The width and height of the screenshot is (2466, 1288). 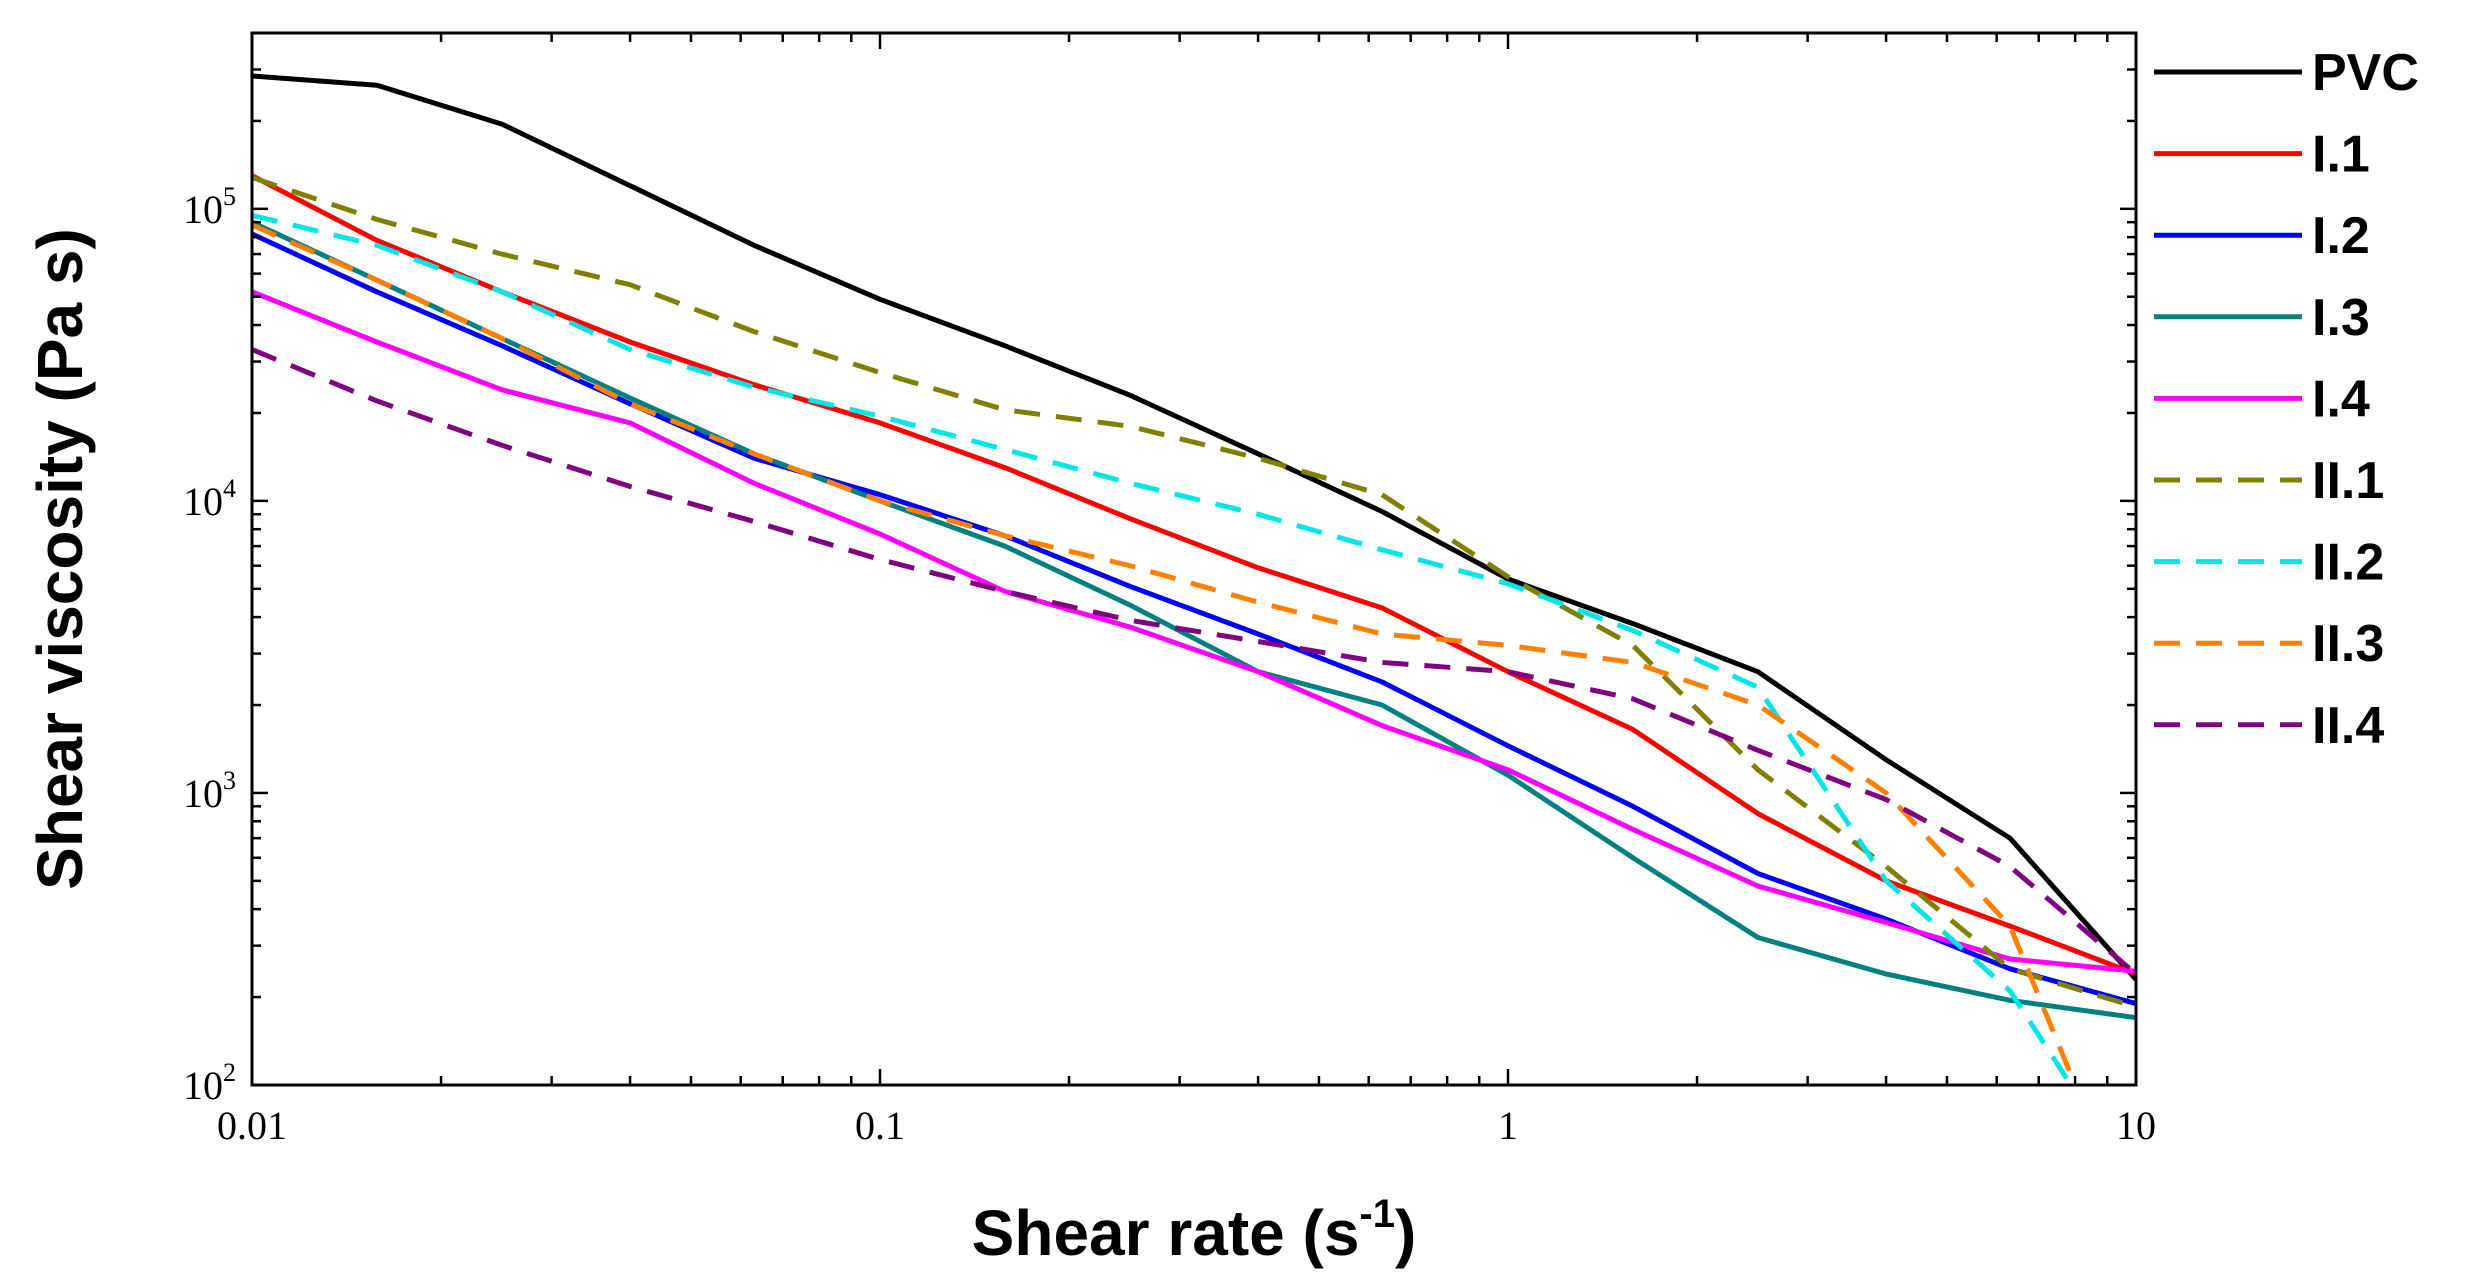 What do you see at coordinates (209, 1083) in the screenshot?
I see `y-tick-label: 10²` at bounding box center [209, 1083].